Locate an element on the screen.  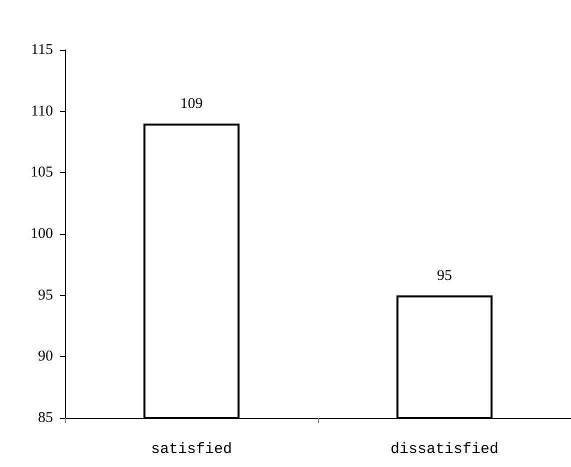
x-tick-label: satisfied is located at coordinates (191, 449).